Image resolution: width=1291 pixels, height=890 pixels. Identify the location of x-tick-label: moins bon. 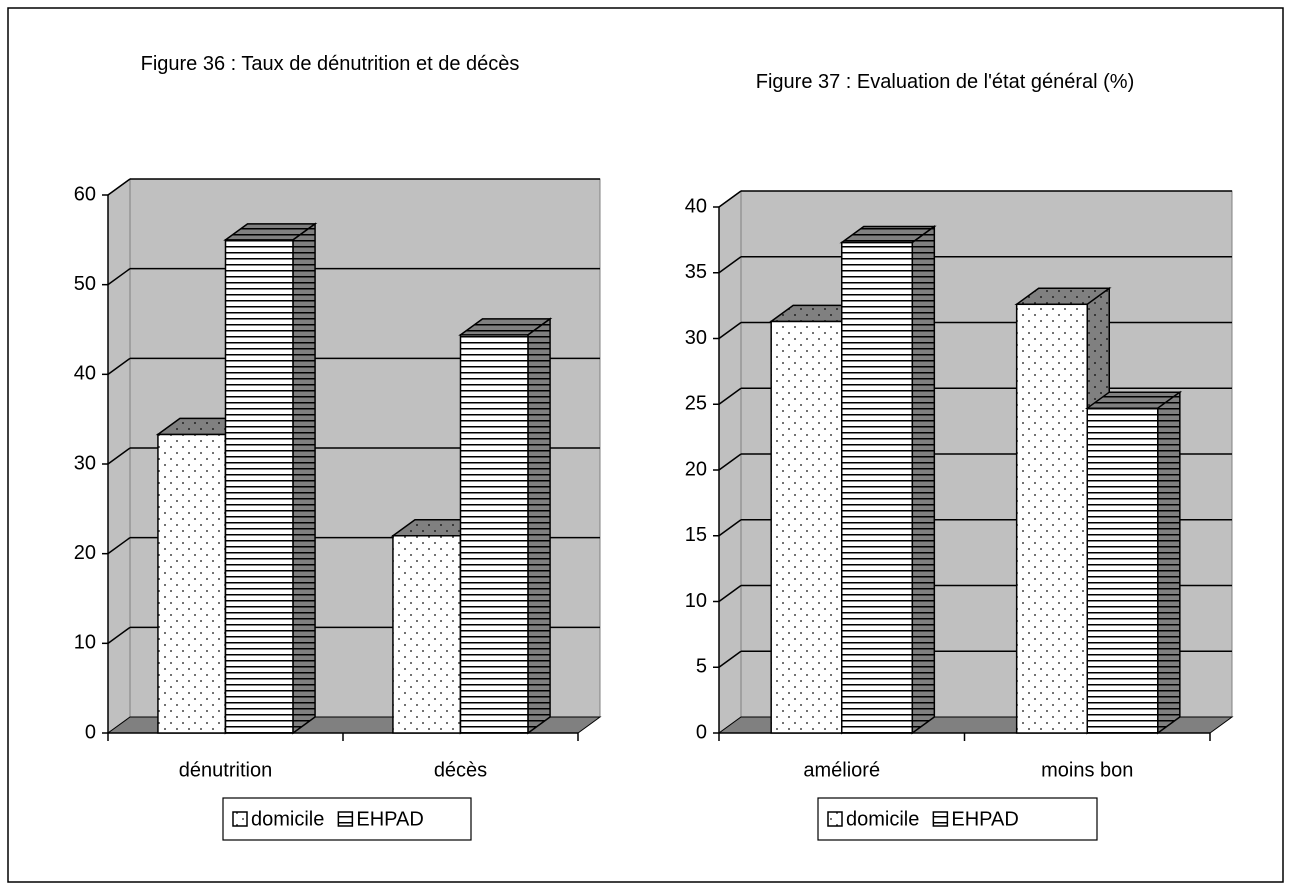
(1087, 770).